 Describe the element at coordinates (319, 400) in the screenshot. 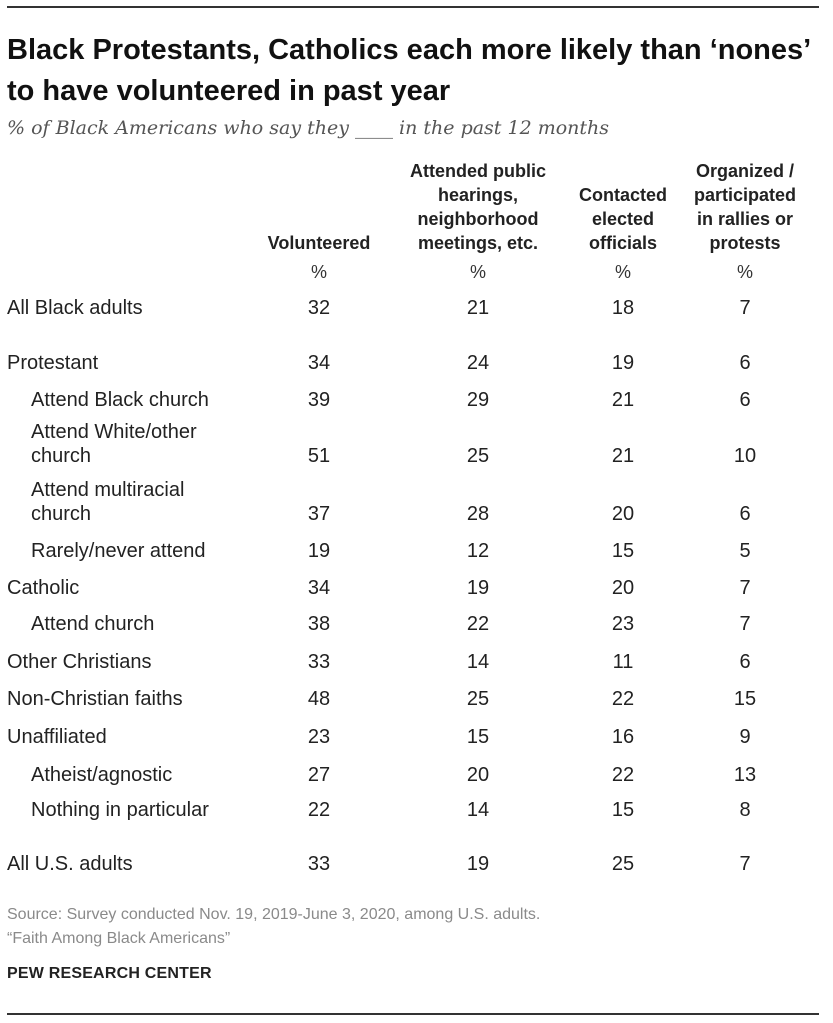

I see `table-cell: 39` at that location.